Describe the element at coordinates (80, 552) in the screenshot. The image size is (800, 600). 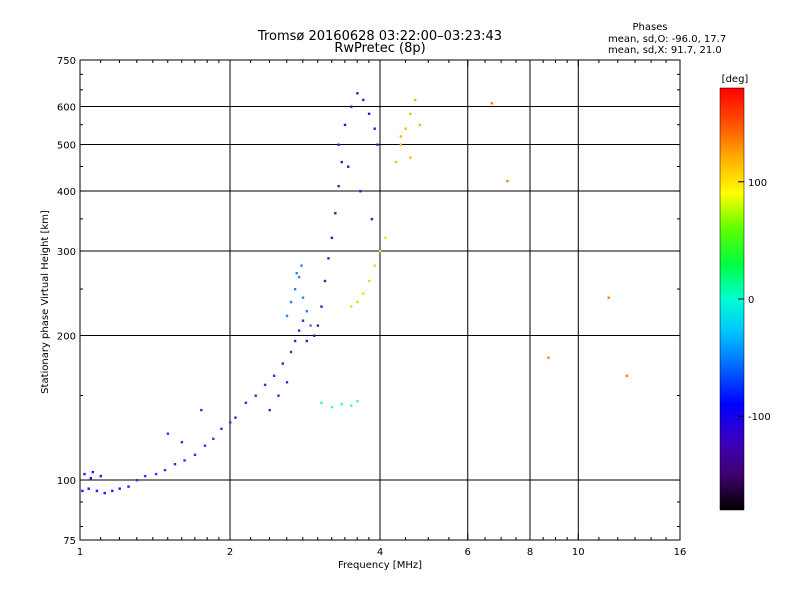
I see `x-tick-label: 1` at that location.